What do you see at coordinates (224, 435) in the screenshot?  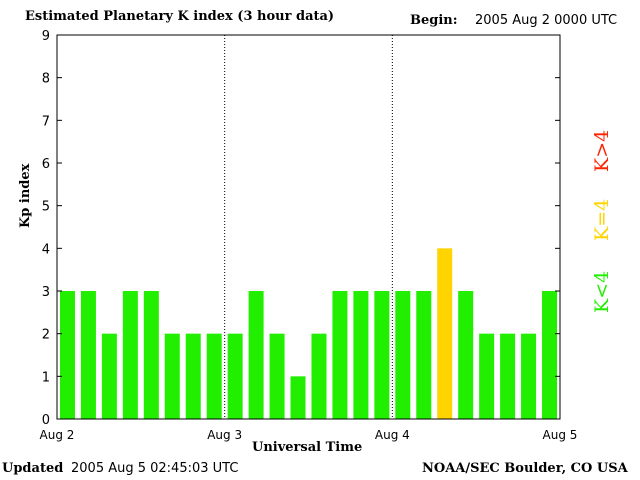 I see `x-tick-label: Aug 3` at bounding box center [224, 435].